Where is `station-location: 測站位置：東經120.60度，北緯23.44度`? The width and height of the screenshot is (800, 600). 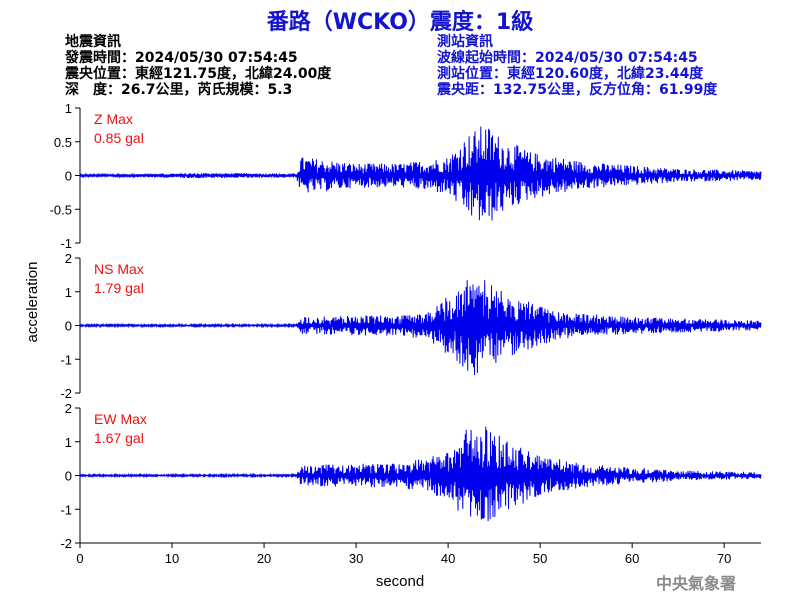 station-location: 測站位置：東經120.60度，北緯23.44度 is located at coordinates (570, 74).